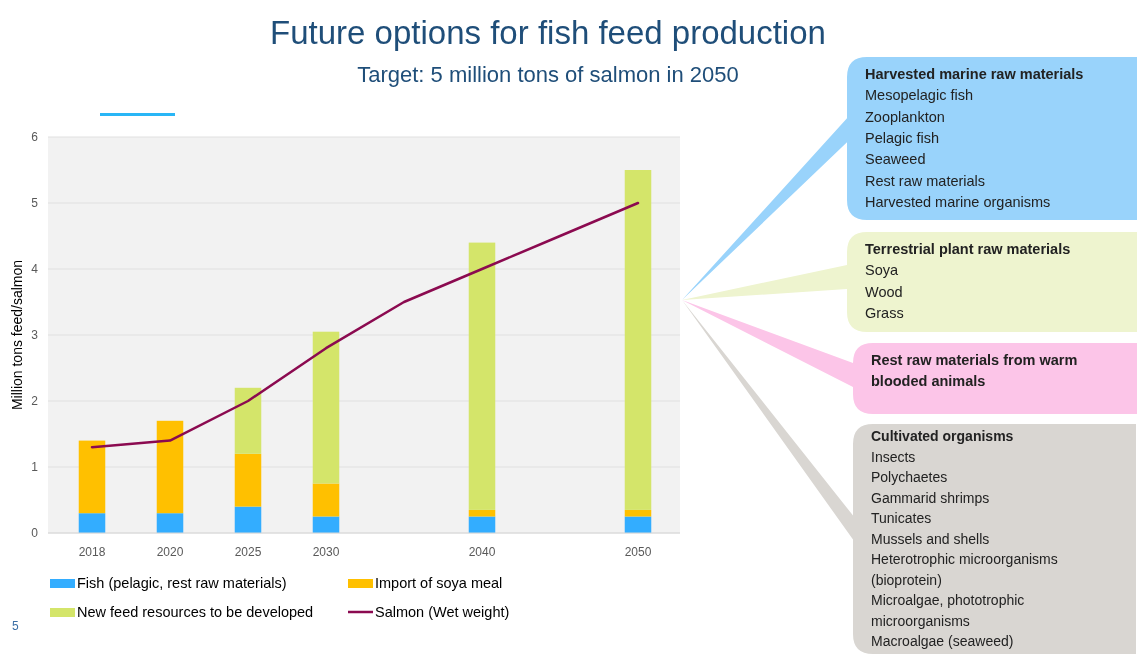 This screenshot has width=1137, height=655. I want to click on y-tick-label: 3, so click(35, 335).